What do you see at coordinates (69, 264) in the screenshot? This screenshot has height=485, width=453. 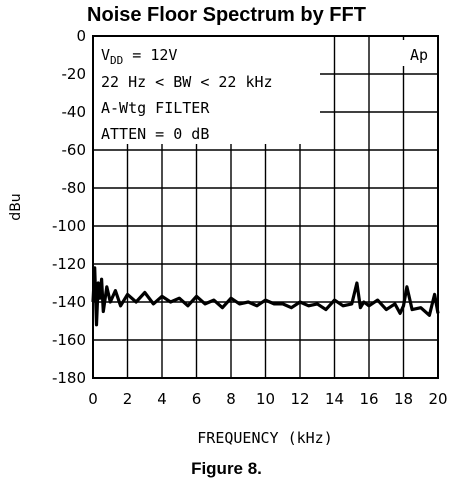 I see `y-tick-label: -120` at bounding box center [69, 264].